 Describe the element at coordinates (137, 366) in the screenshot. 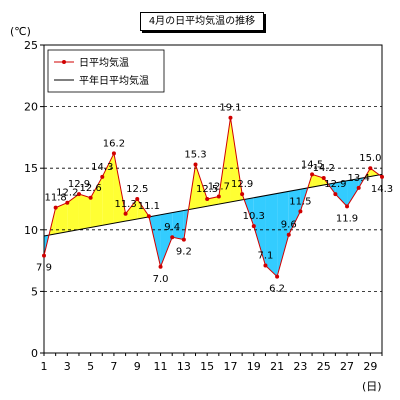

I see `x-tick-label: 9` at that location.